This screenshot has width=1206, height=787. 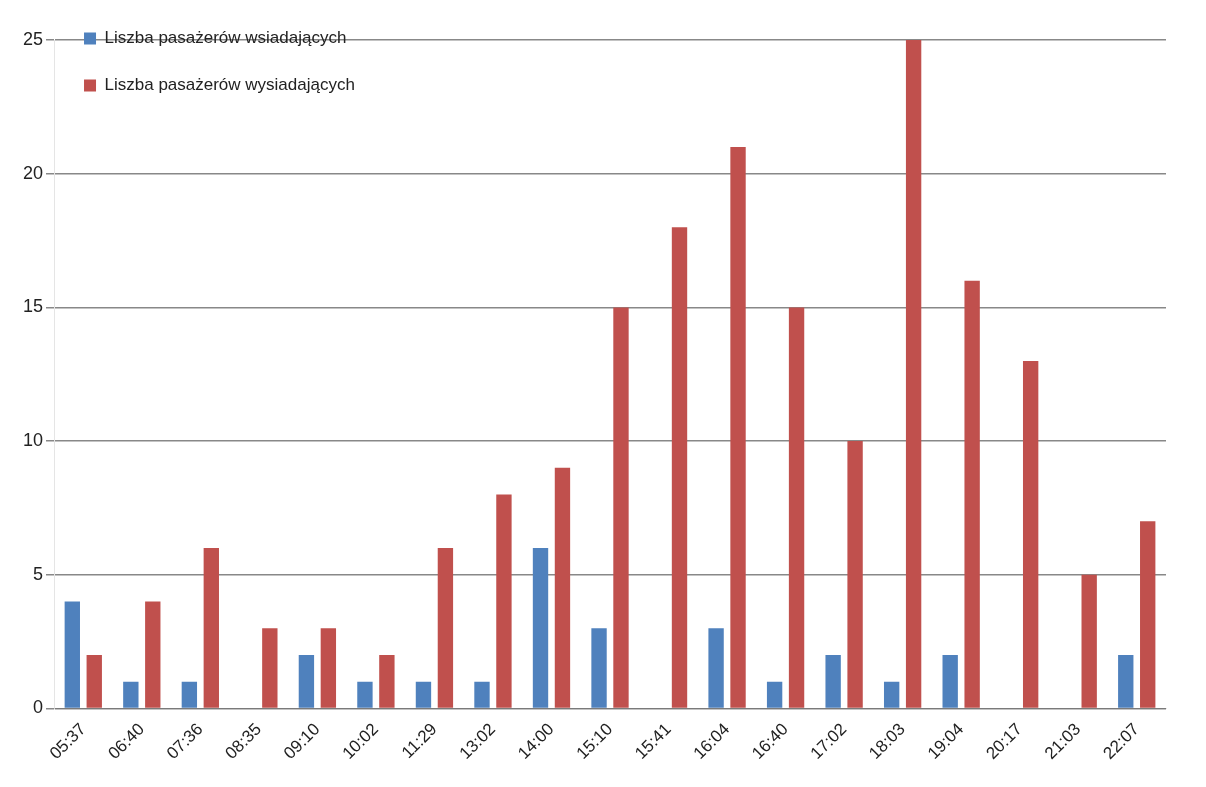 I want to click on legend-label: Liszba pasażerów wysiadających, so click(x=229, y=85).